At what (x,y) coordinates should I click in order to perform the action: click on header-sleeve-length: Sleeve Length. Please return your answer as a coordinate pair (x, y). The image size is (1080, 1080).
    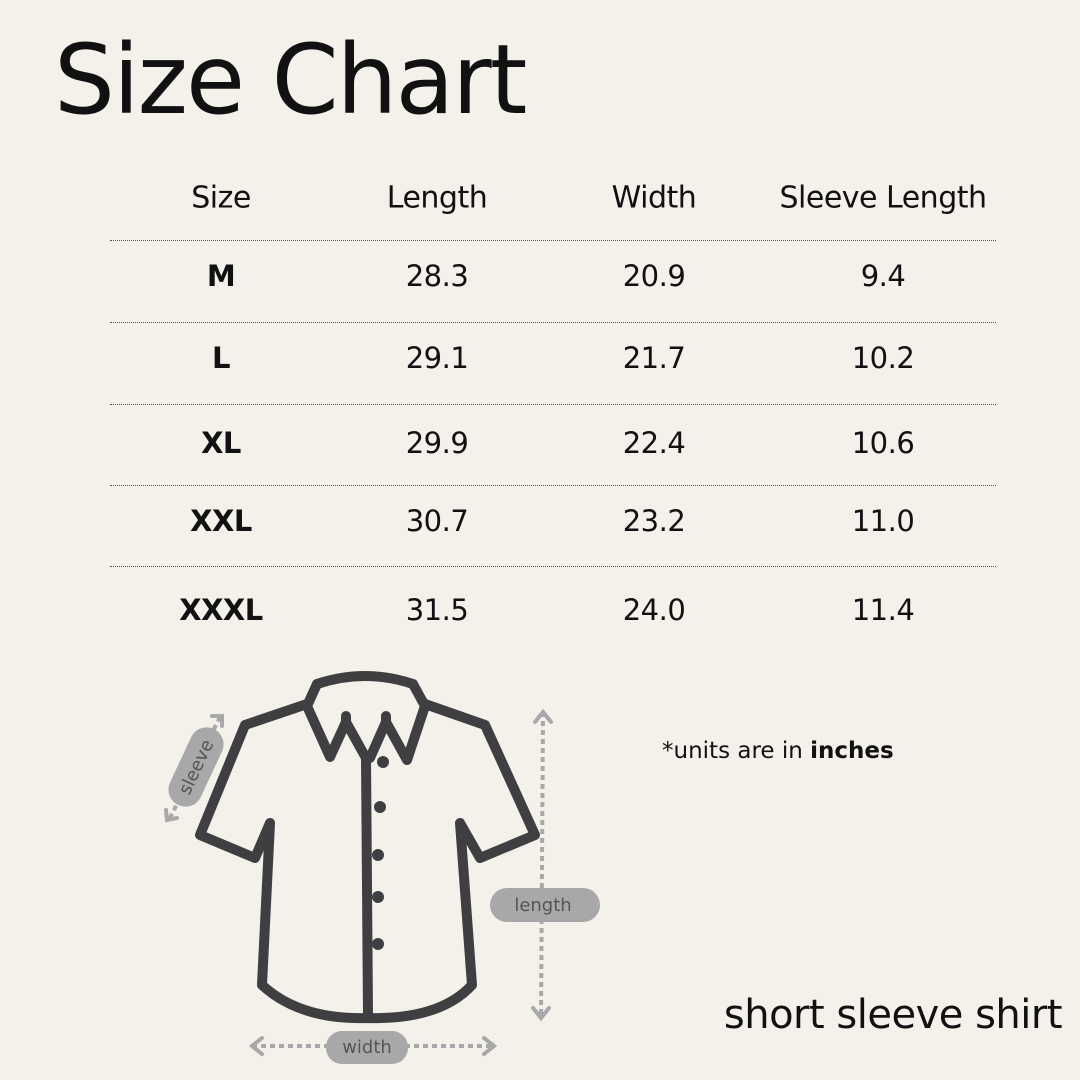
    Looking at the image, I should click on (883, 198).